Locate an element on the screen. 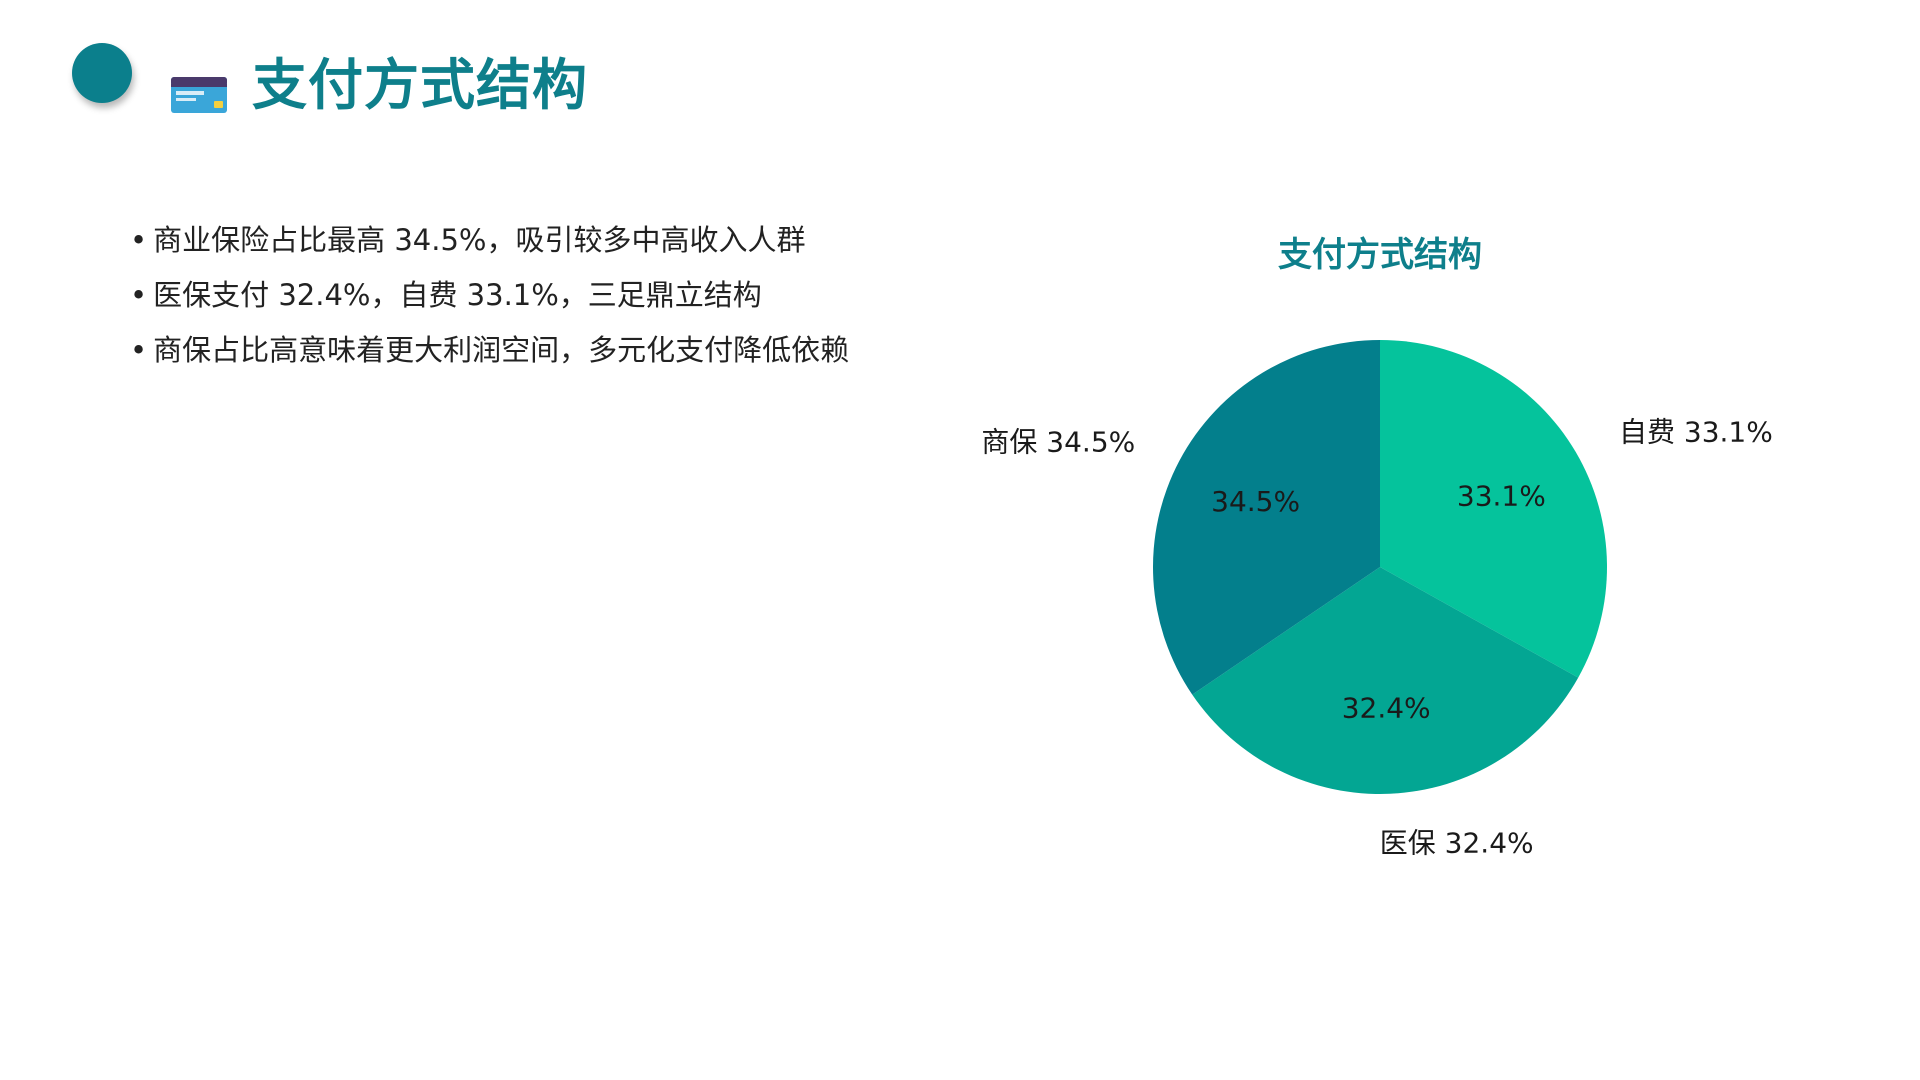 This screenshot has height=1080, width=1920. slice-data-label: 33.1% is located at coordinates (1501, 496).